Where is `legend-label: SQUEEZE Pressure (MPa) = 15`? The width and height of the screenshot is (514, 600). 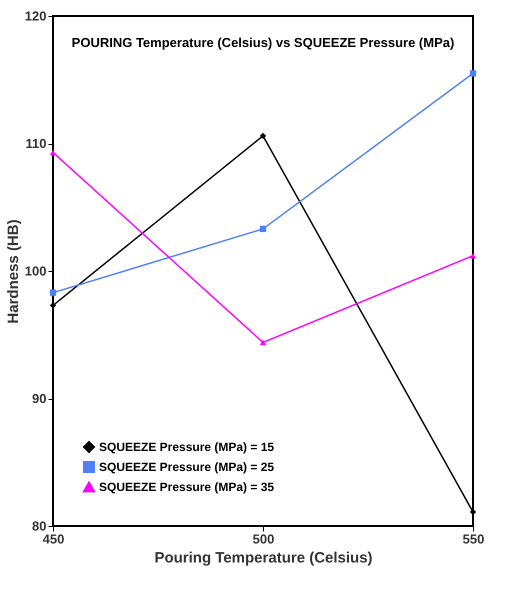
legend-label: SQUEEZE Pressure (MPa) = 15 is located at coordinates (186, 447).